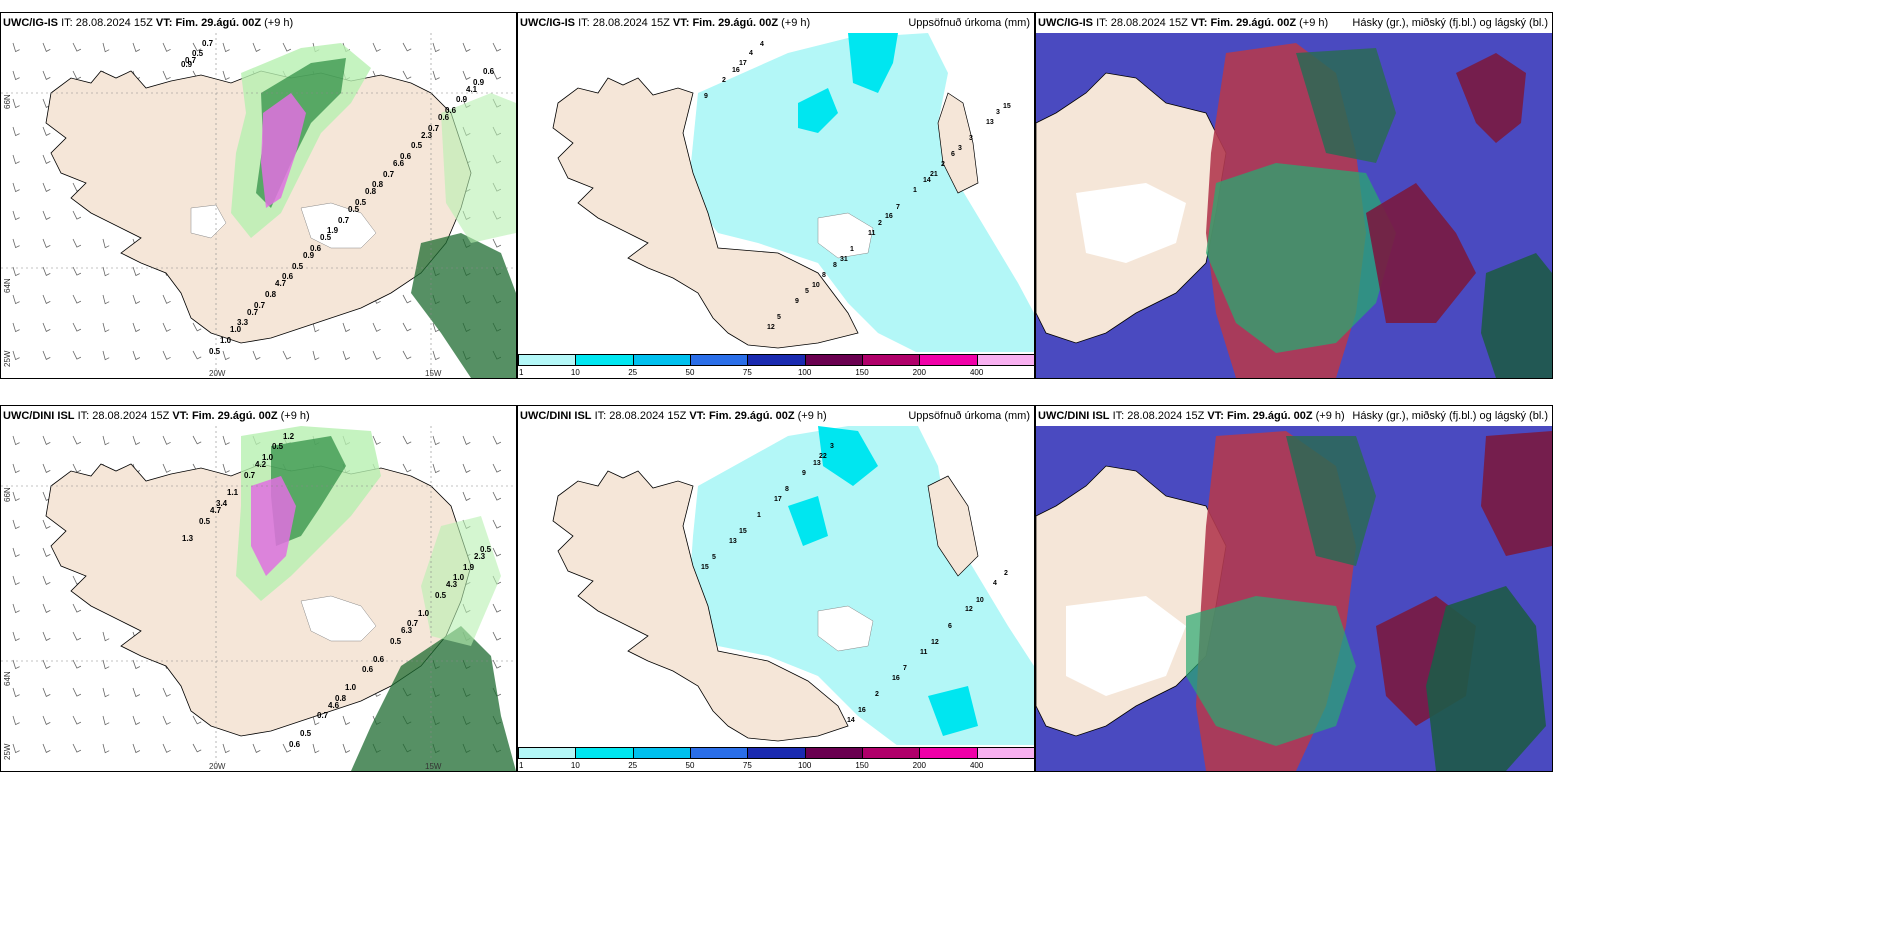  I want to click on lat-label: 25W, so click(7, 751).